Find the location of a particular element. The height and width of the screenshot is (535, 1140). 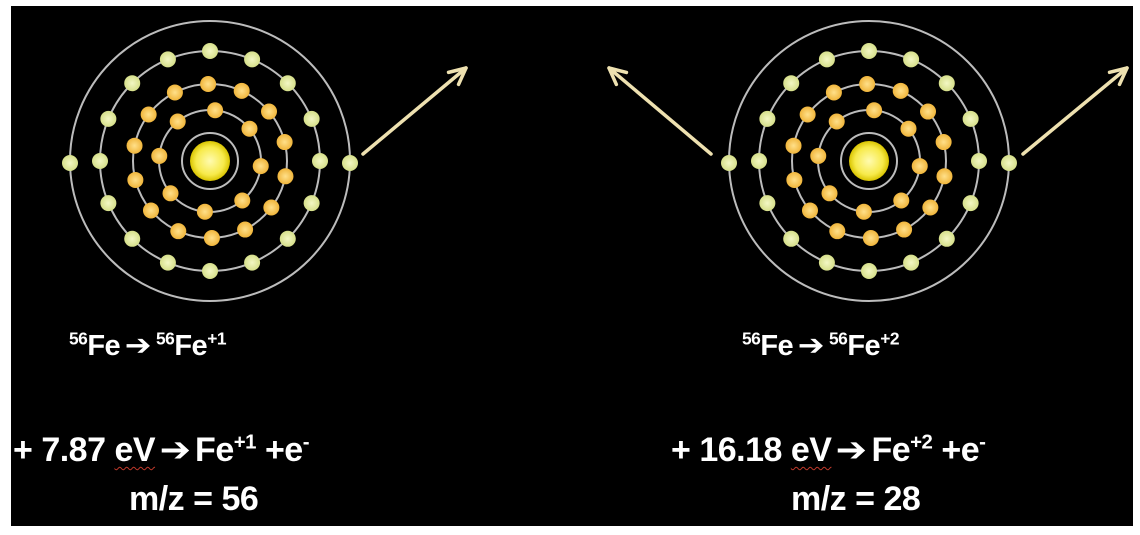

nucleus-left is located at coordinates (210, 161).